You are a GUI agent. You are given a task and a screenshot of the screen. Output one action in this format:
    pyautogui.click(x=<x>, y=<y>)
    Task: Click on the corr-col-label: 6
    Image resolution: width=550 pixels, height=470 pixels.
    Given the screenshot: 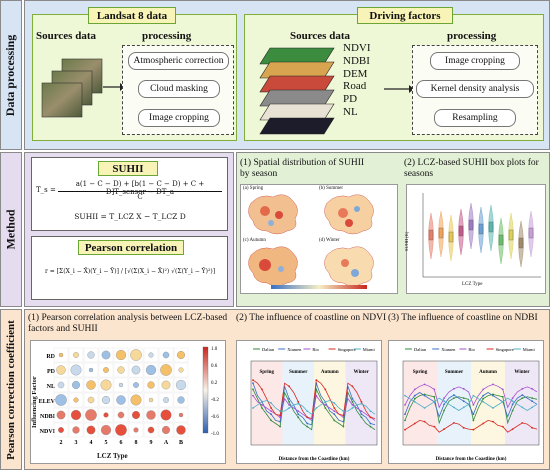 What is the action you would take?
    pyautogui.click(x=121, y=443)
    